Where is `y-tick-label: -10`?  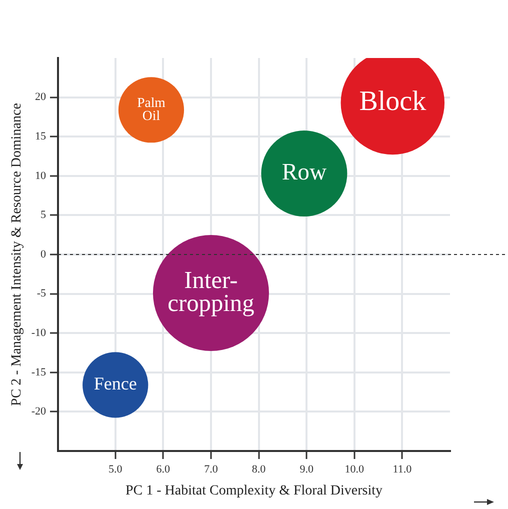
y-tick-label: -10 is located at coordinates (38, 332).